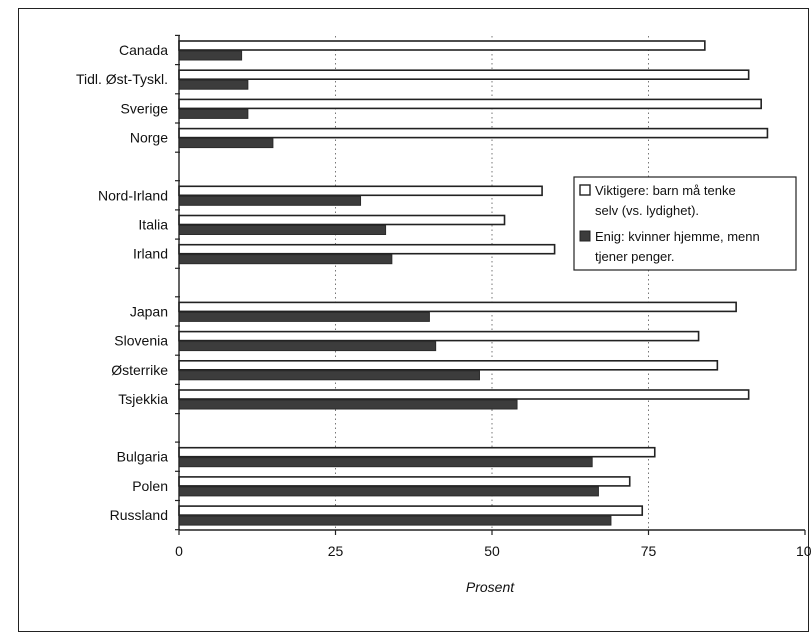 Image resolution: width=811 pixels, height=634 pixels. Describe the element at coordinates (143, 457) in the screenshot. I see `category-label-11: Bulgaria` at that location.